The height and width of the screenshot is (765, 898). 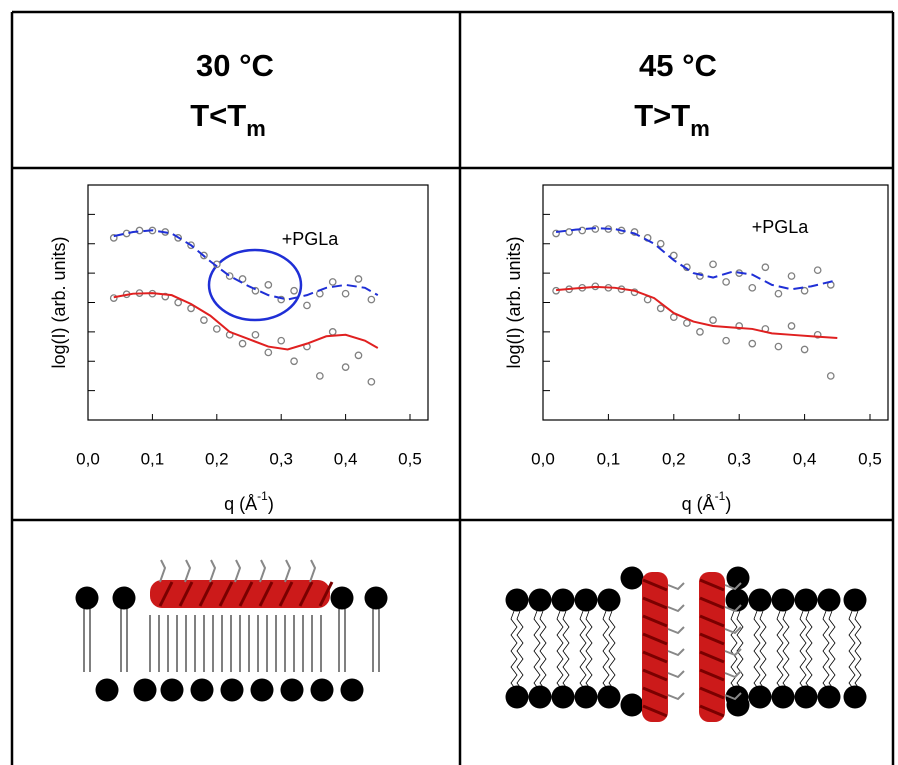 I want to click on fit-line, so click(x=246, y=265).